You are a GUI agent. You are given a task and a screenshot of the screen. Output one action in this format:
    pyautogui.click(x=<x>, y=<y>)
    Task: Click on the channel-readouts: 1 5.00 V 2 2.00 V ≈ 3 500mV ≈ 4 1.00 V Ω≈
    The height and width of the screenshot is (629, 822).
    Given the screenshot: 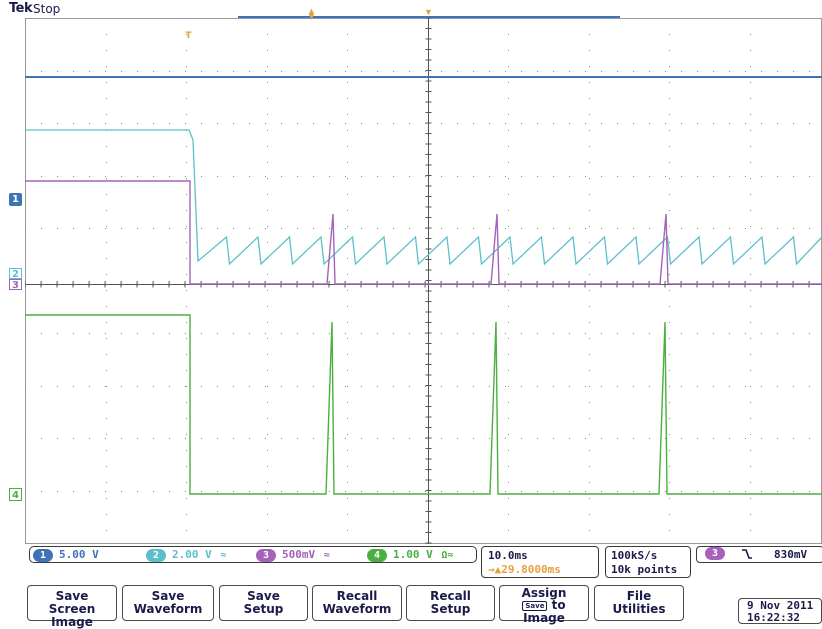 What is the action you would take?
    pyautogui.click(x=253, y=554)
    